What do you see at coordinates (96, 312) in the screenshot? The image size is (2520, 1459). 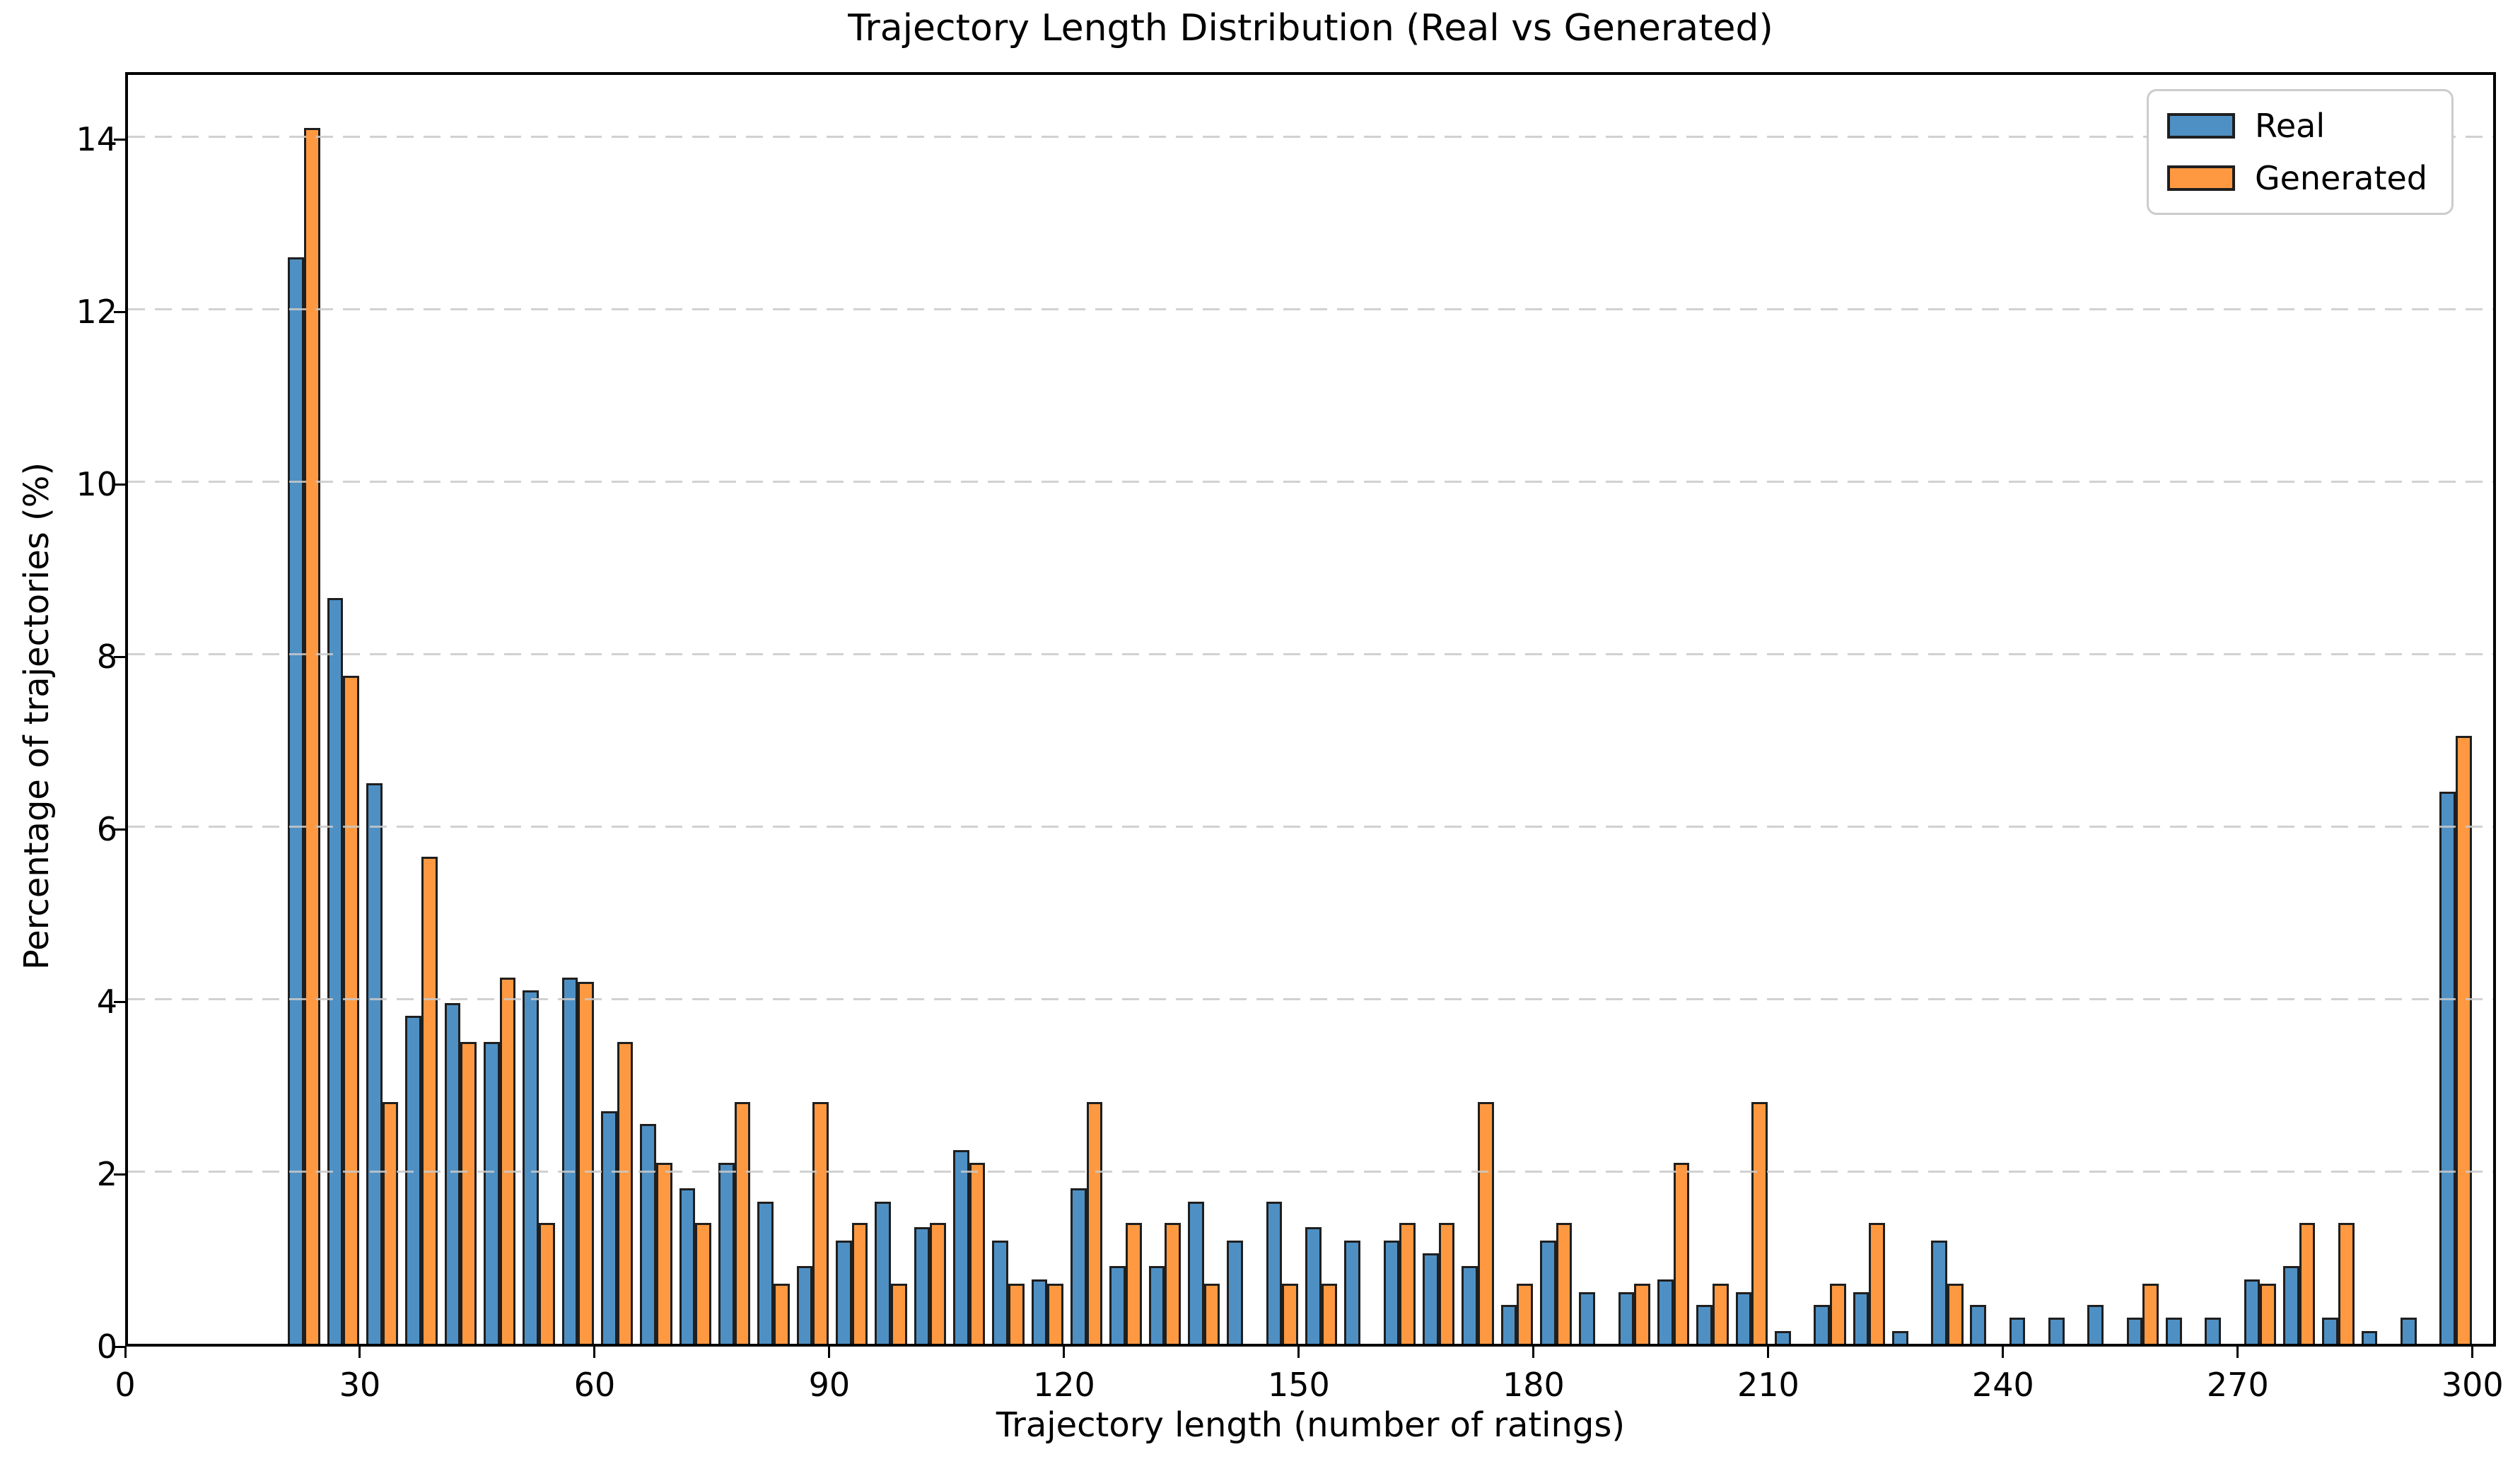 I see `y-tick-label: 12` at bounding box center [96, 312].